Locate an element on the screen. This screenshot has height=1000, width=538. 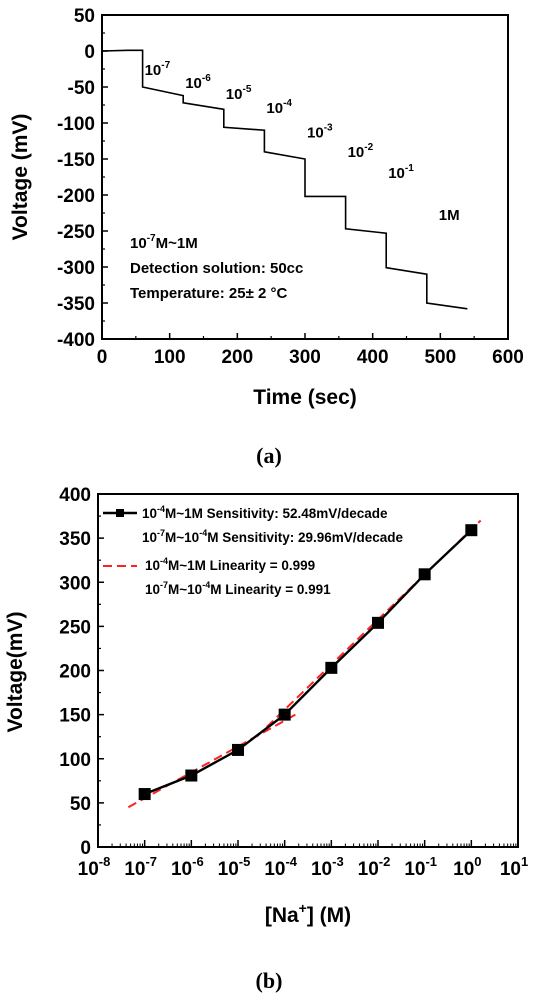
legend-entry-4: 10-7M~10-4M Linearity = 0.991 is located at coordinates (238, 588).